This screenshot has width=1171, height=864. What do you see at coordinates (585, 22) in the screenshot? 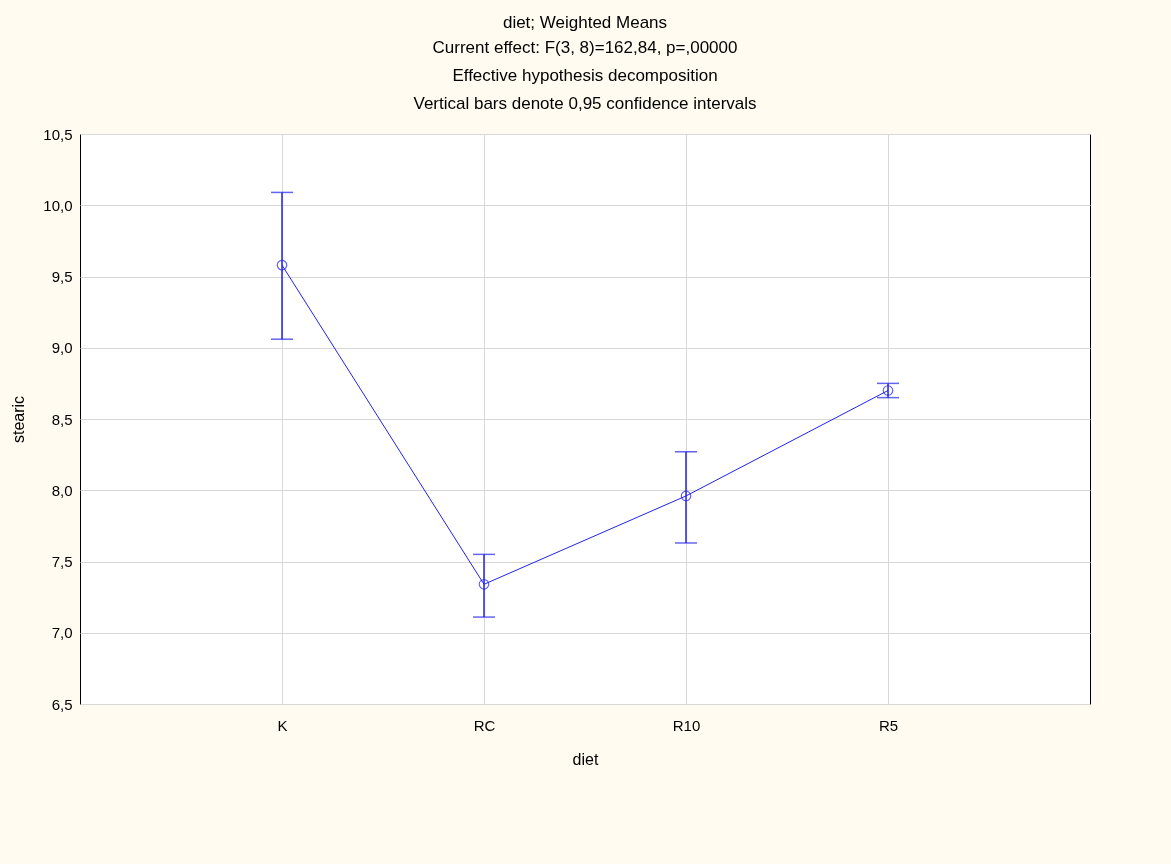
I see `chart-title: diet; Weighted Means` at bounding box center [585, 22].